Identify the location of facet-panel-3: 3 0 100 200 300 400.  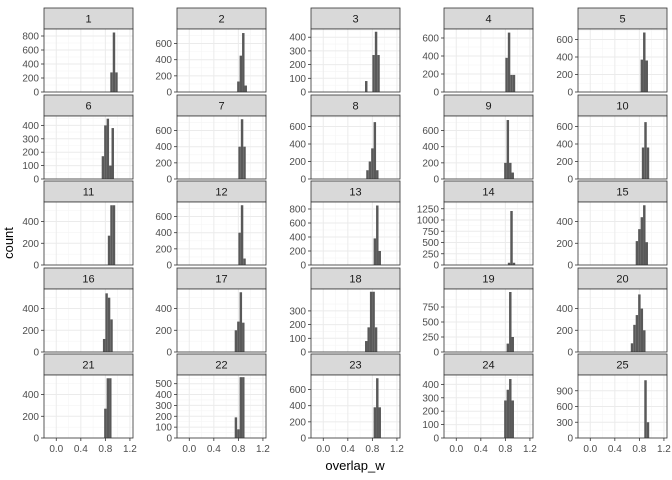
(345, 53).